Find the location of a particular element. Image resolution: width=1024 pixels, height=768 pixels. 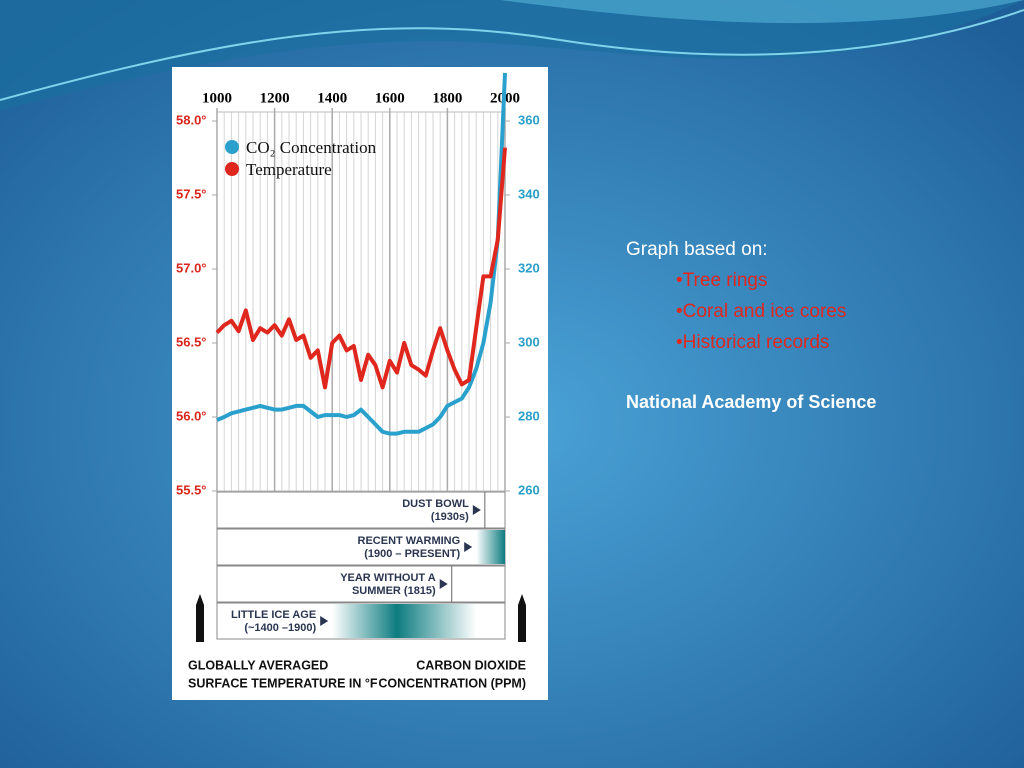

legend-label: Temperature is located at coordinates (289, 169).